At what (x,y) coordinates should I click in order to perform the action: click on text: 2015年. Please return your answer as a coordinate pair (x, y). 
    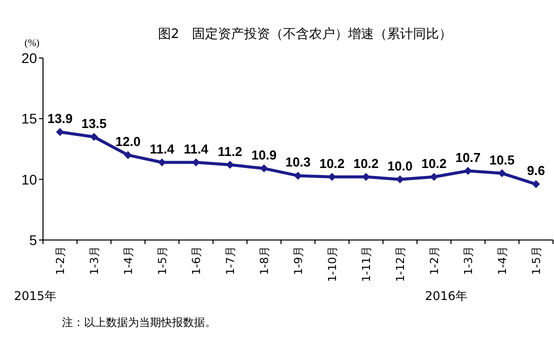
    Looking at the image, I should click on (35, 296).